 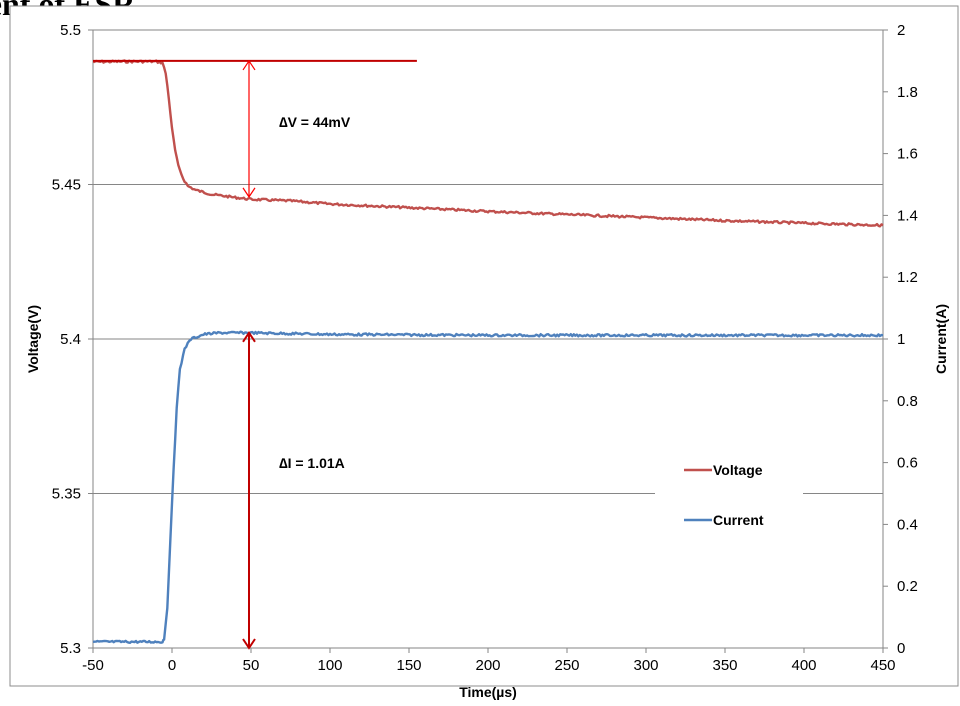 I want to click on x-tick-label: 250, so click(x=566, y=665).